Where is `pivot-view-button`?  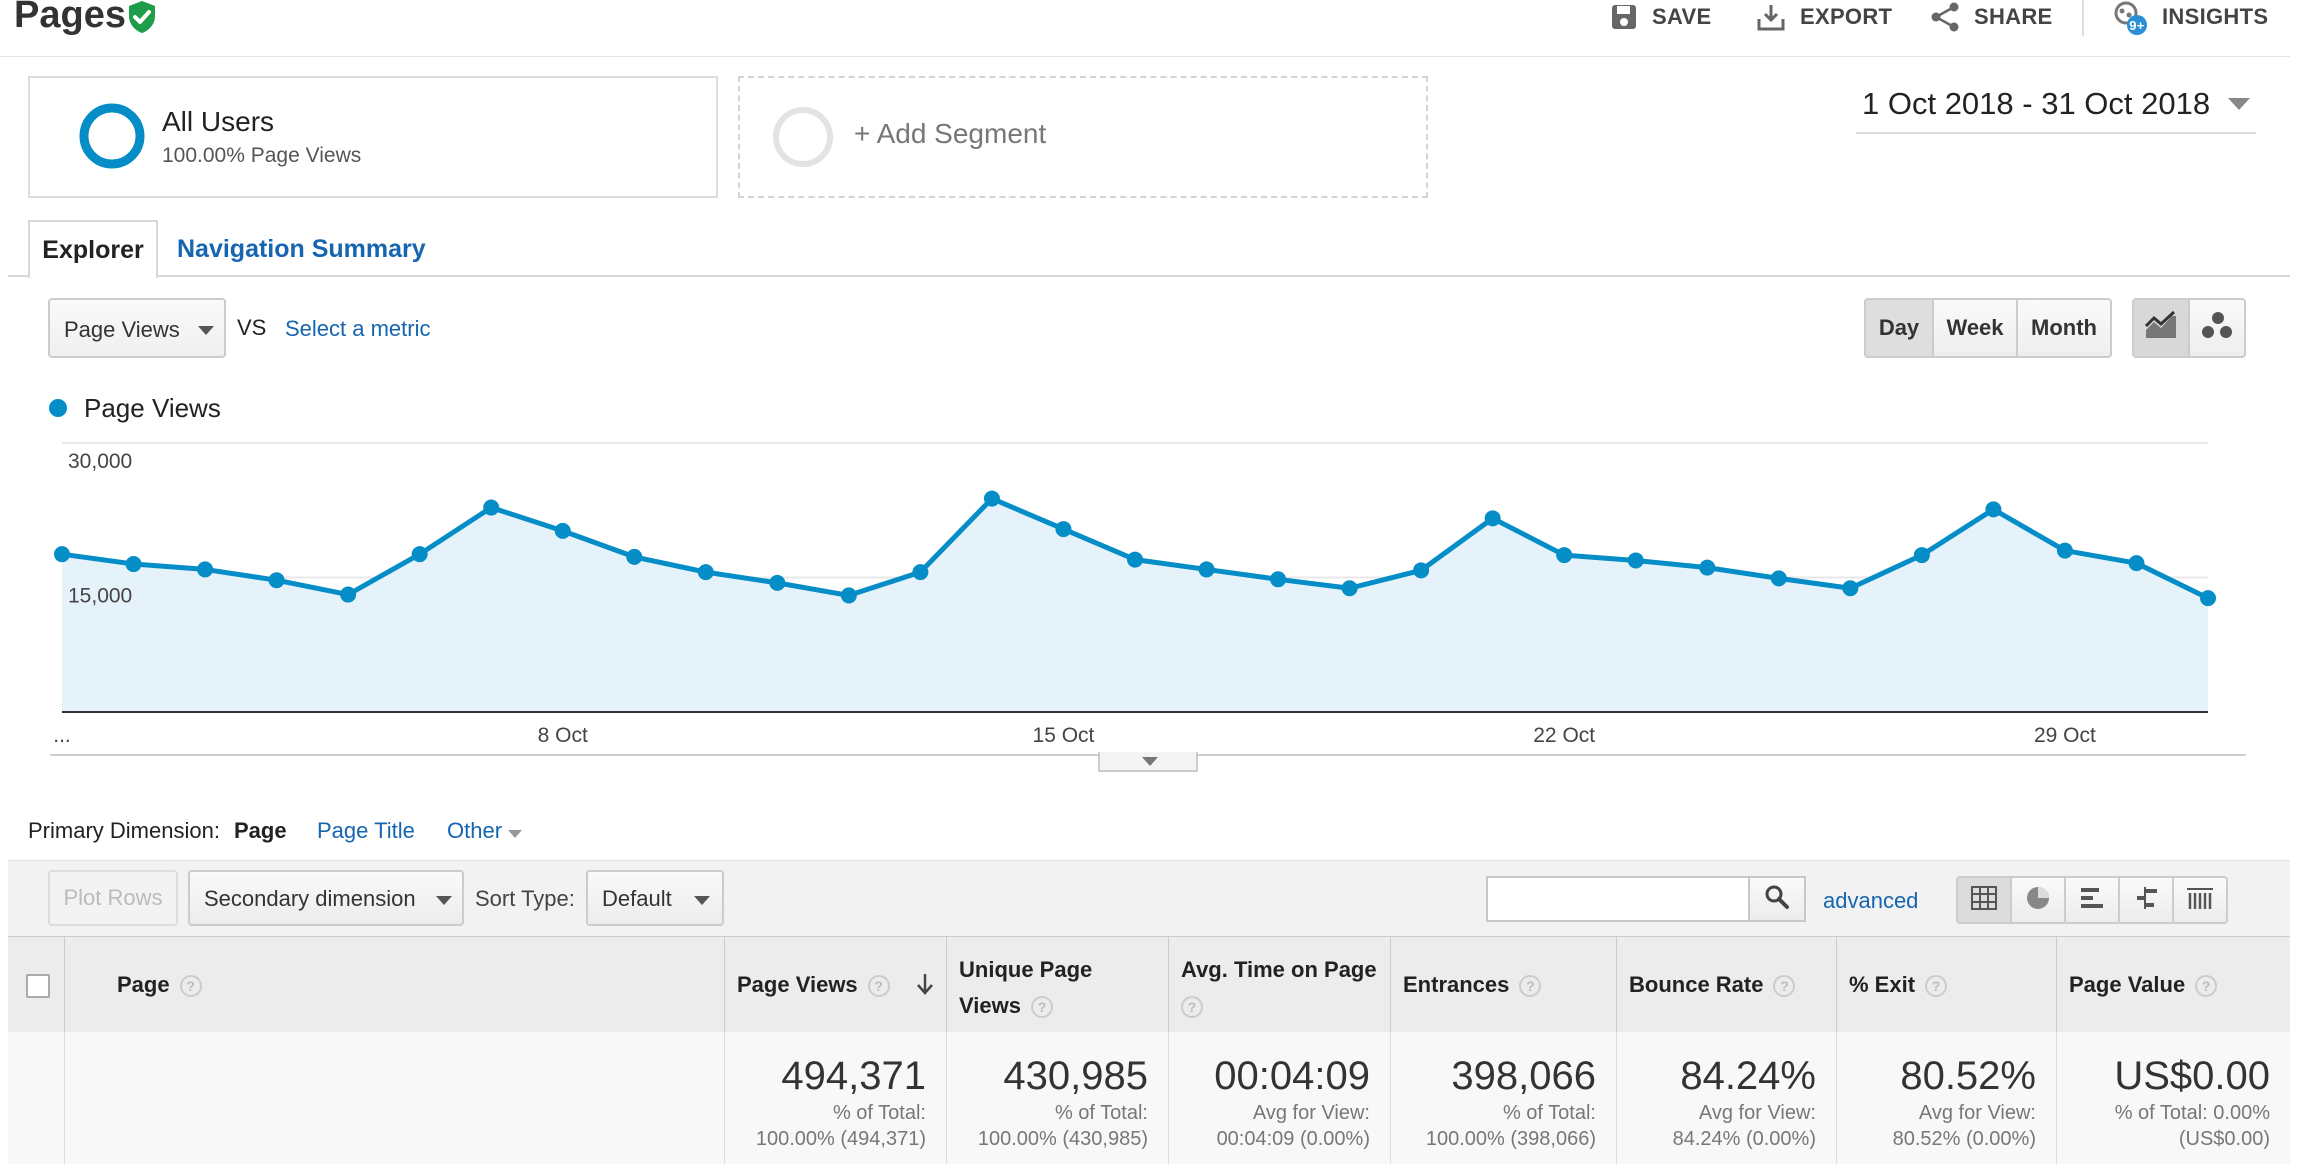
pivot-view-button is located at coordinates (2200, 900).